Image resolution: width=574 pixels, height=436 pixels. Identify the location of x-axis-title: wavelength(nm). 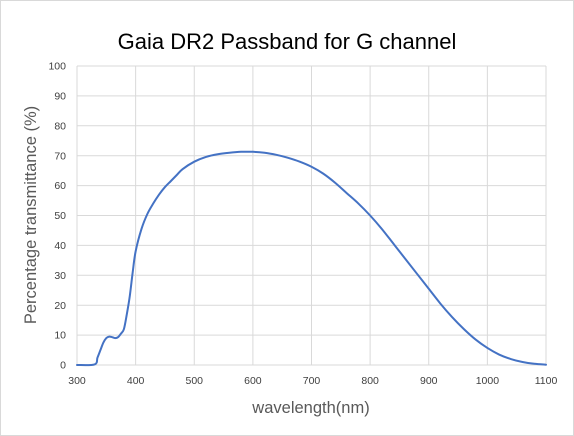
(310, 408).